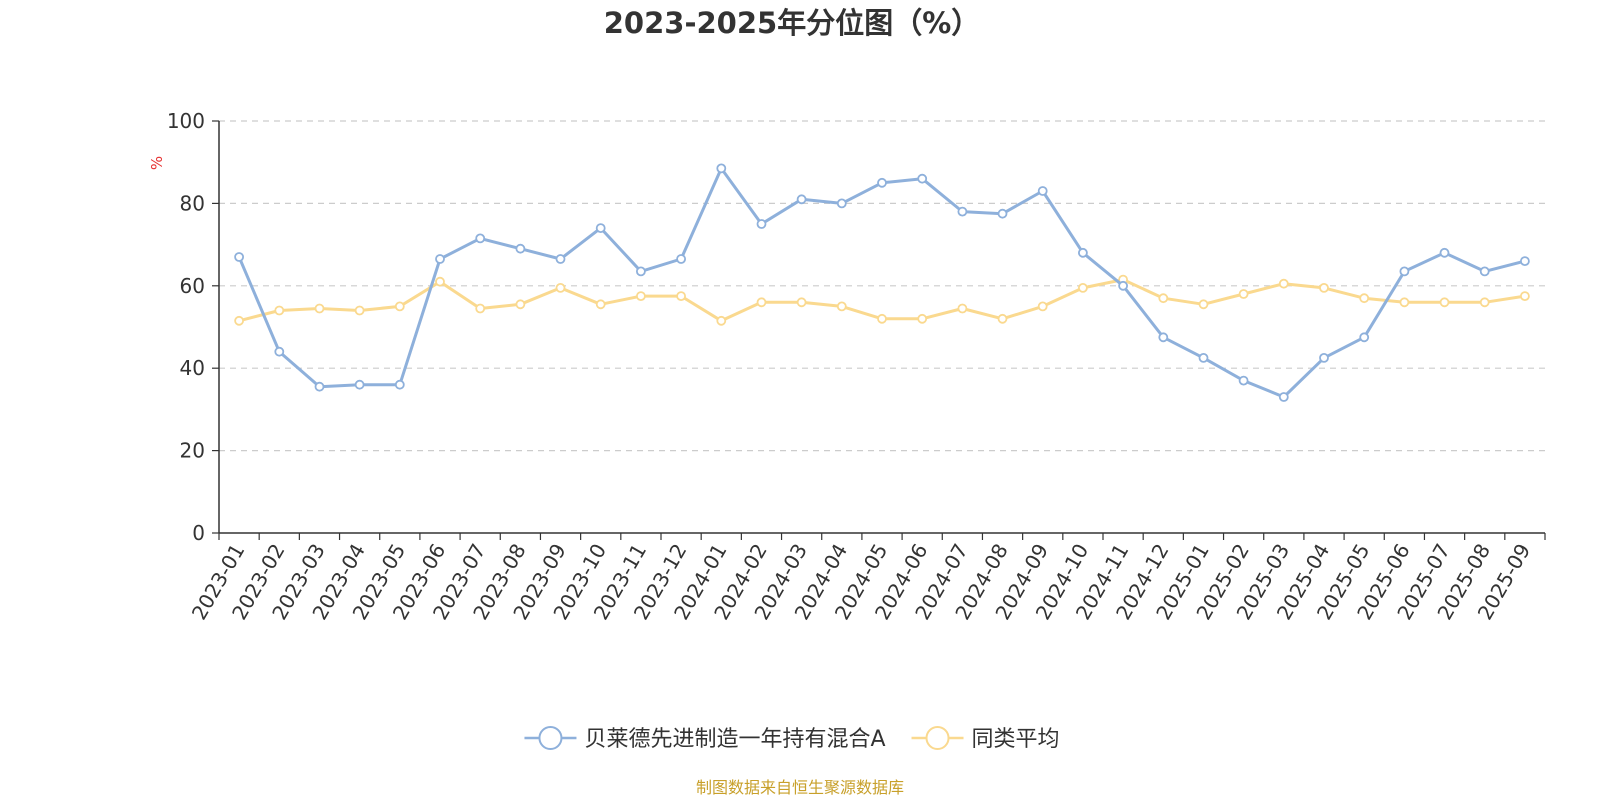 The image size is (1600, 800). Describe the element at coordinates (882, 300) in the screenshot. I see `series-group` at that location.